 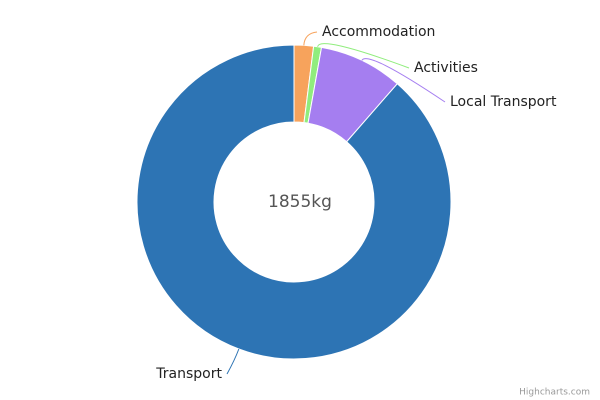 What do you see at coordinates (446, 68) in the screenshot?
I see `slice-label: Activities` at bounding box center [446, 68].